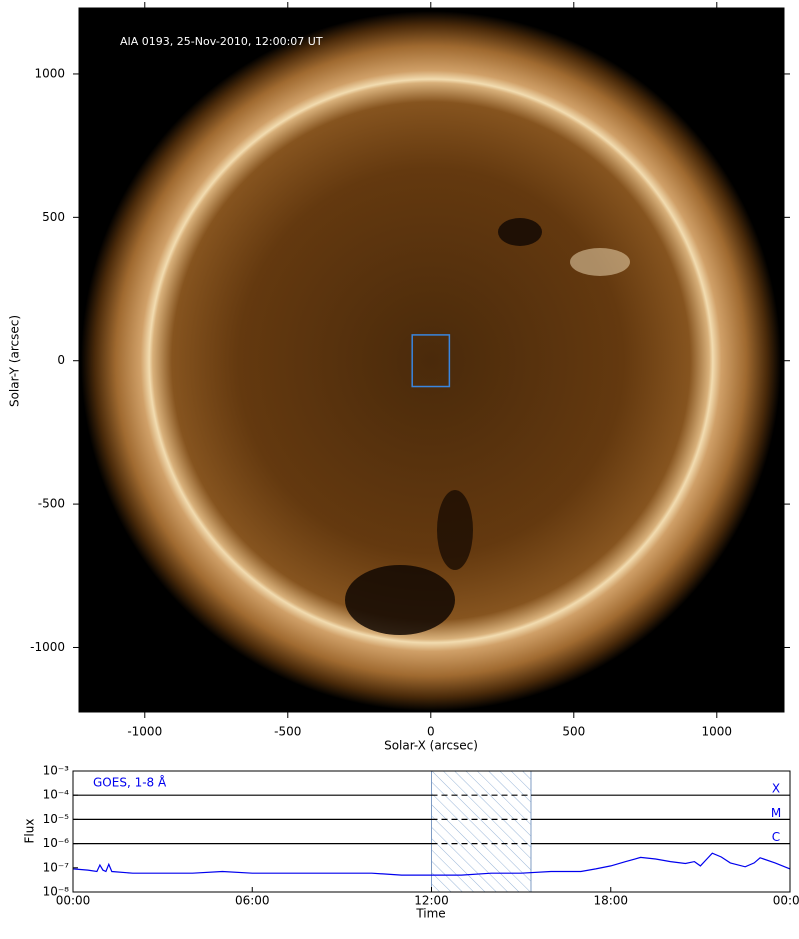 The width and height of the screenshot is (799, 939). I want to click on x-tick-label: 1000, so click(717, 732).